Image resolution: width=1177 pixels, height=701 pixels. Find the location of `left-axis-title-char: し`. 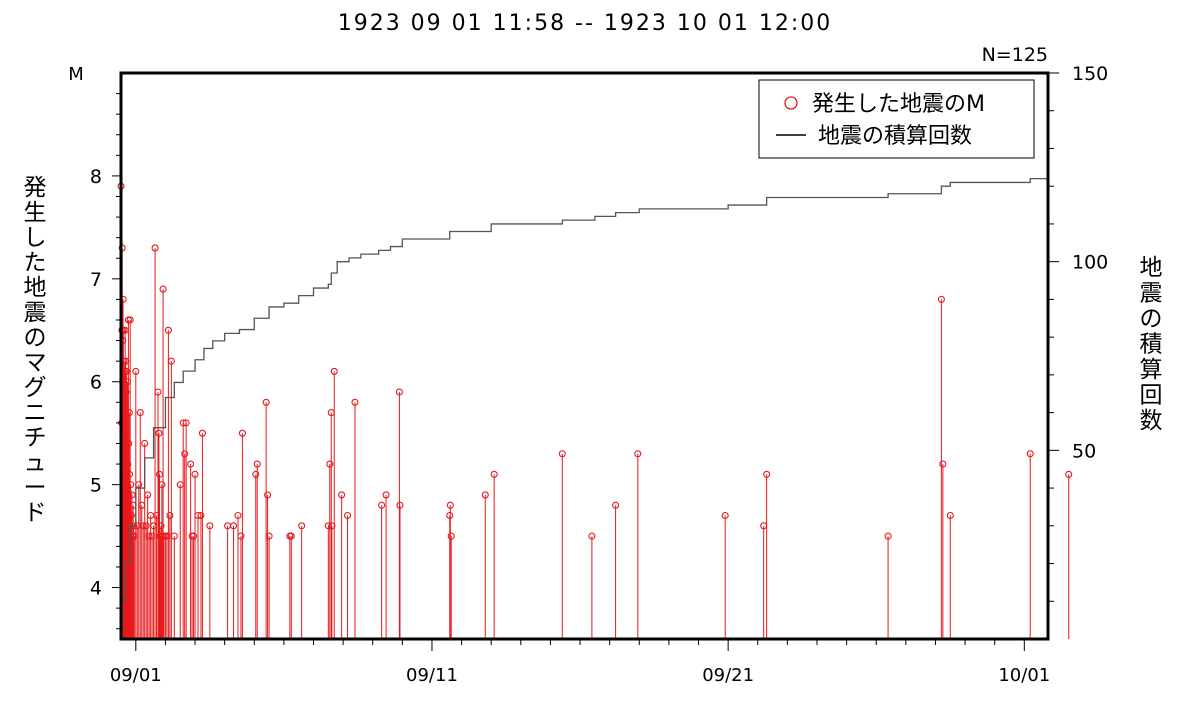

left-axis-title-char: し is located at coordinates (35, 238).